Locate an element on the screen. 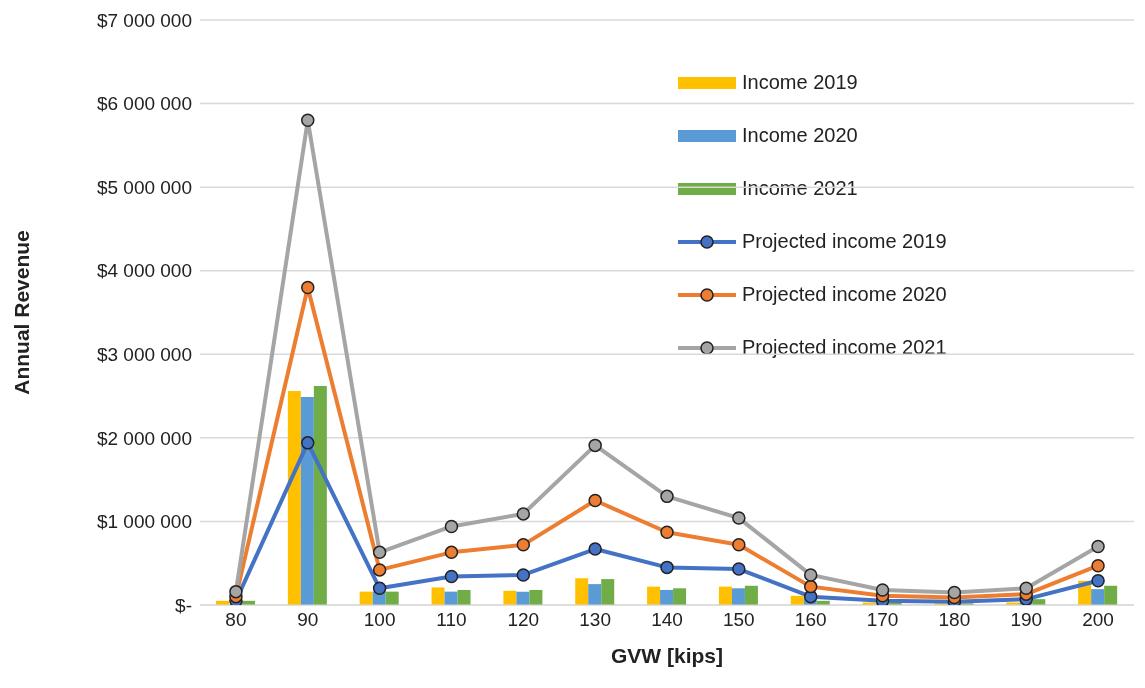  x-tick-label: 160 is located at coordinates (810, 620).